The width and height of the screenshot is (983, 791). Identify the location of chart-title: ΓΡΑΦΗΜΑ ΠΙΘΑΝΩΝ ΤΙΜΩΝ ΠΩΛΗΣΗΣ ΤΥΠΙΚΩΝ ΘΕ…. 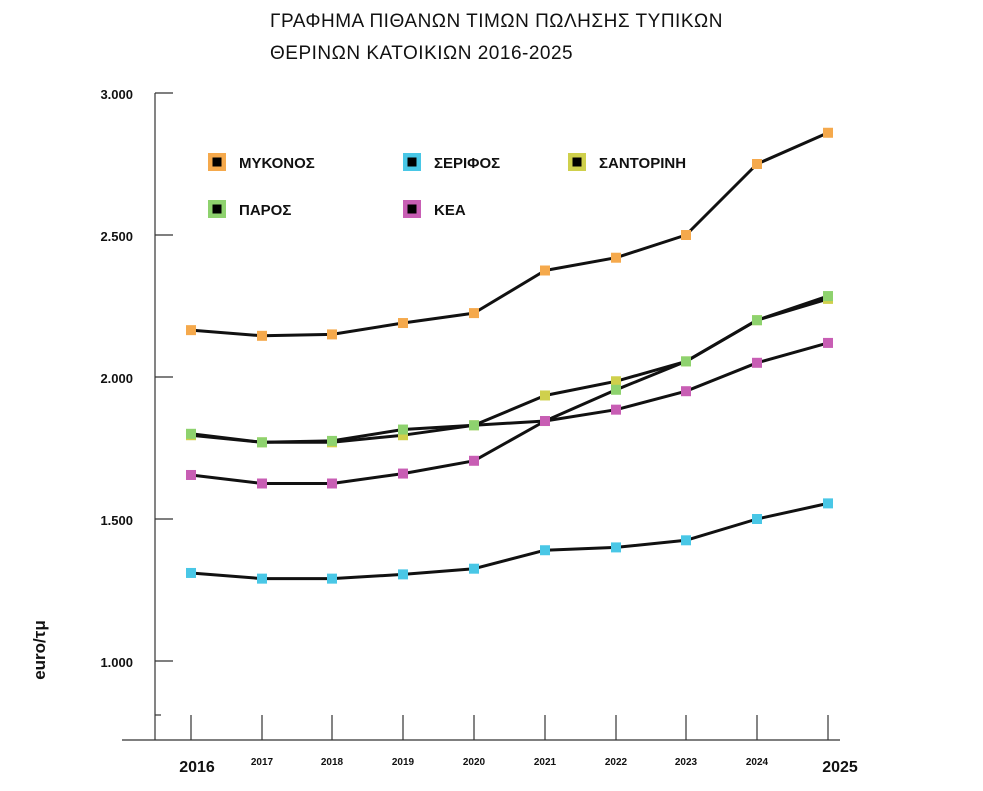
(496, 38).